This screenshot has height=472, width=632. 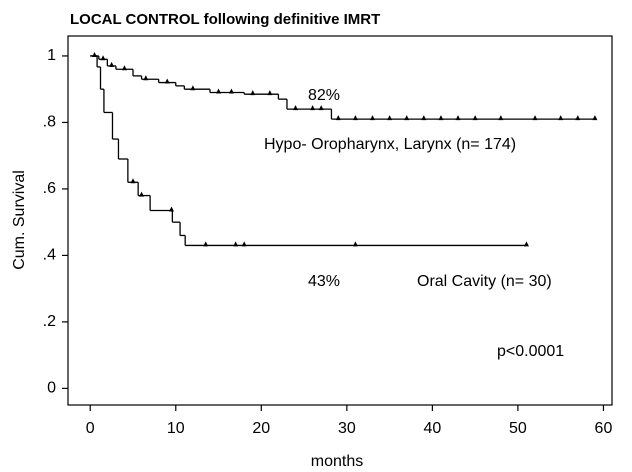 What do you see at coordinates (432, 428) in the screenshot?
I see `x-tick-label: 40` at bounding box center [432, 428].